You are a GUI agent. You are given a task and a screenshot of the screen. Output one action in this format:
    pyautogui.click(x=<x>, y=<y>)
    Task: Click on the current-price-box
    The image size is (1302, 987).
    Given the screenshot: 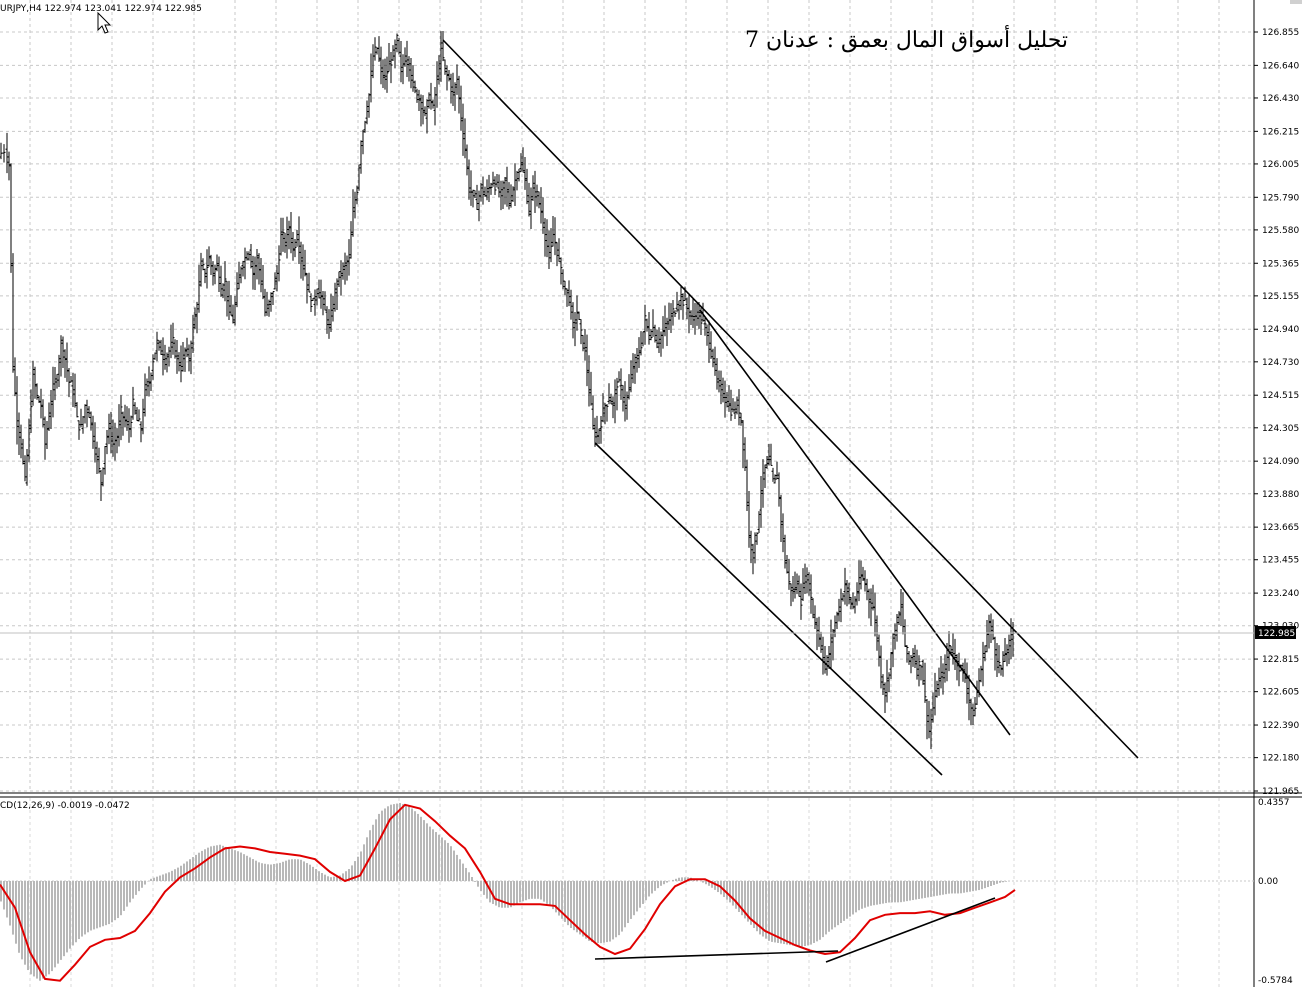 What is the action you would take?
    pyautogui.click(x=1275, y=632)
    